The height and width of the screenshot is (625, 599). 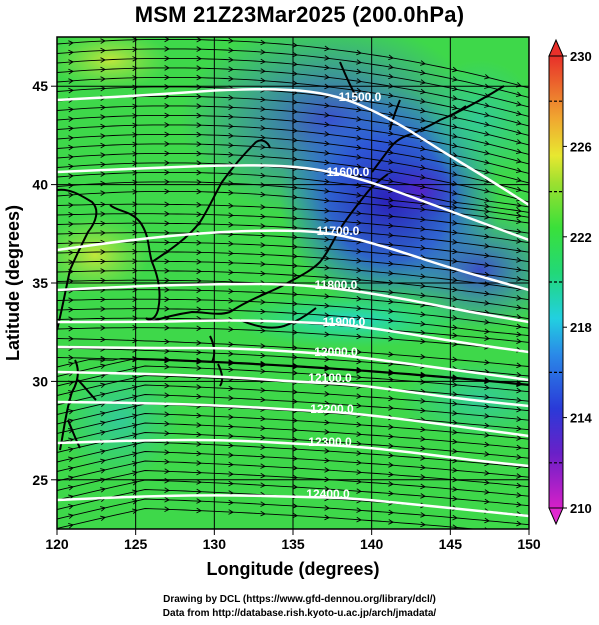 What do you see at coordinates (348, 172) in the screenshot?
I see `contour-label: 11600.0` at bounding box center [348, 172].